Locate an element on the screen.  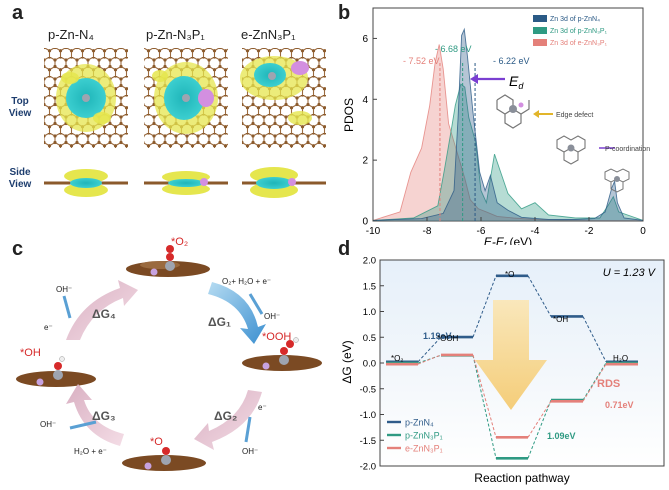
legend-label-pznn4: Zn 3d of p-ZnN₄ is located at coordinates (575, 19).